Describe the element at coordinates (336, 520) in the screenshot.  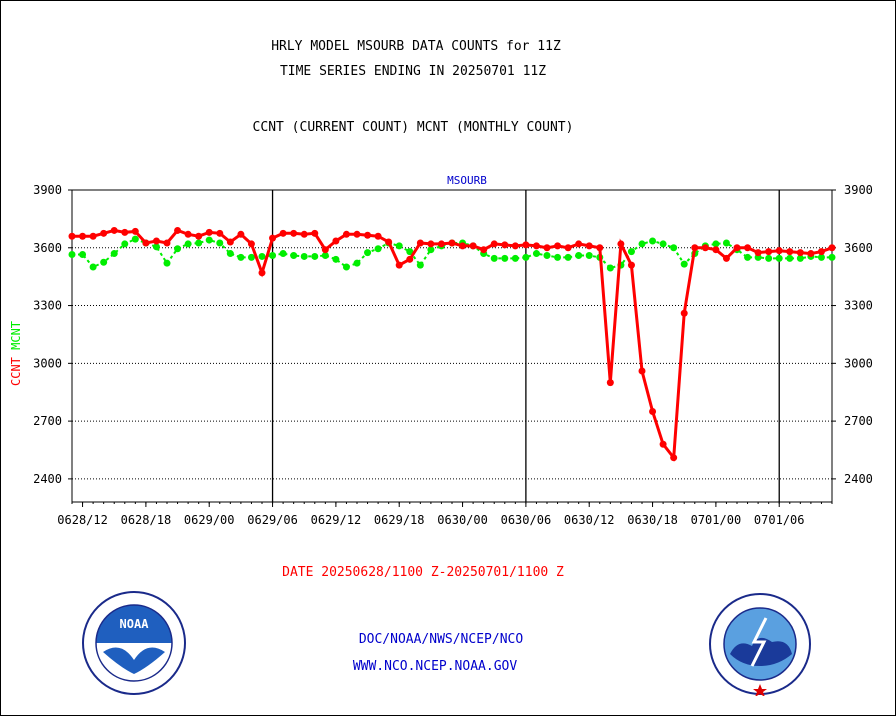
I see `x-tick-label: 0629/12` at that location.